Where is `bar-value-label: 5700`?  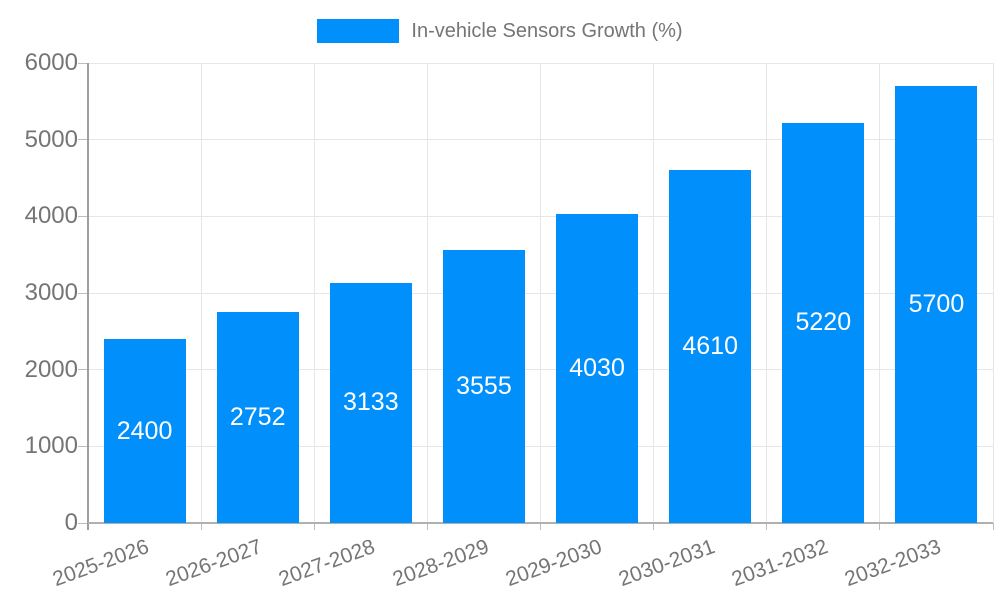 bar-value-label: 5700 is located at coordinates (936, 304).